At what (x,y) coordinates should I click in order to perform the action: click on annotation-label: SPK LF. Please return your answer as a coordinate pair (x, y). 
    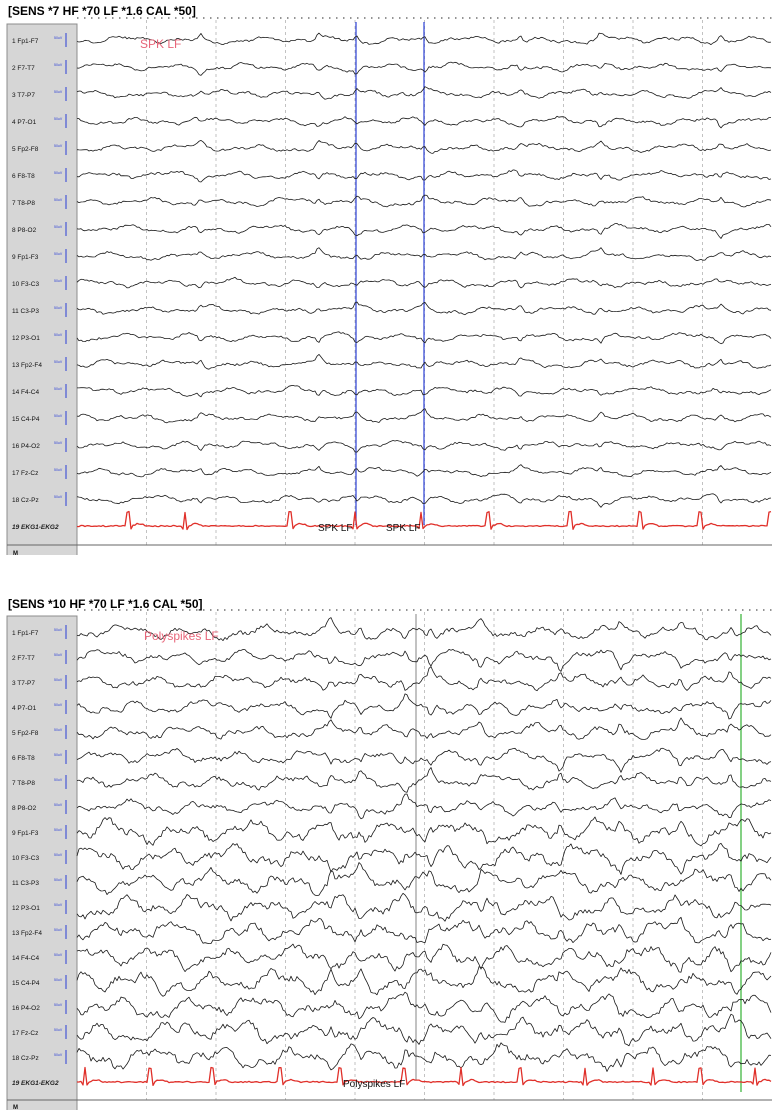
    Looking at the image, I should click on (160, 44).